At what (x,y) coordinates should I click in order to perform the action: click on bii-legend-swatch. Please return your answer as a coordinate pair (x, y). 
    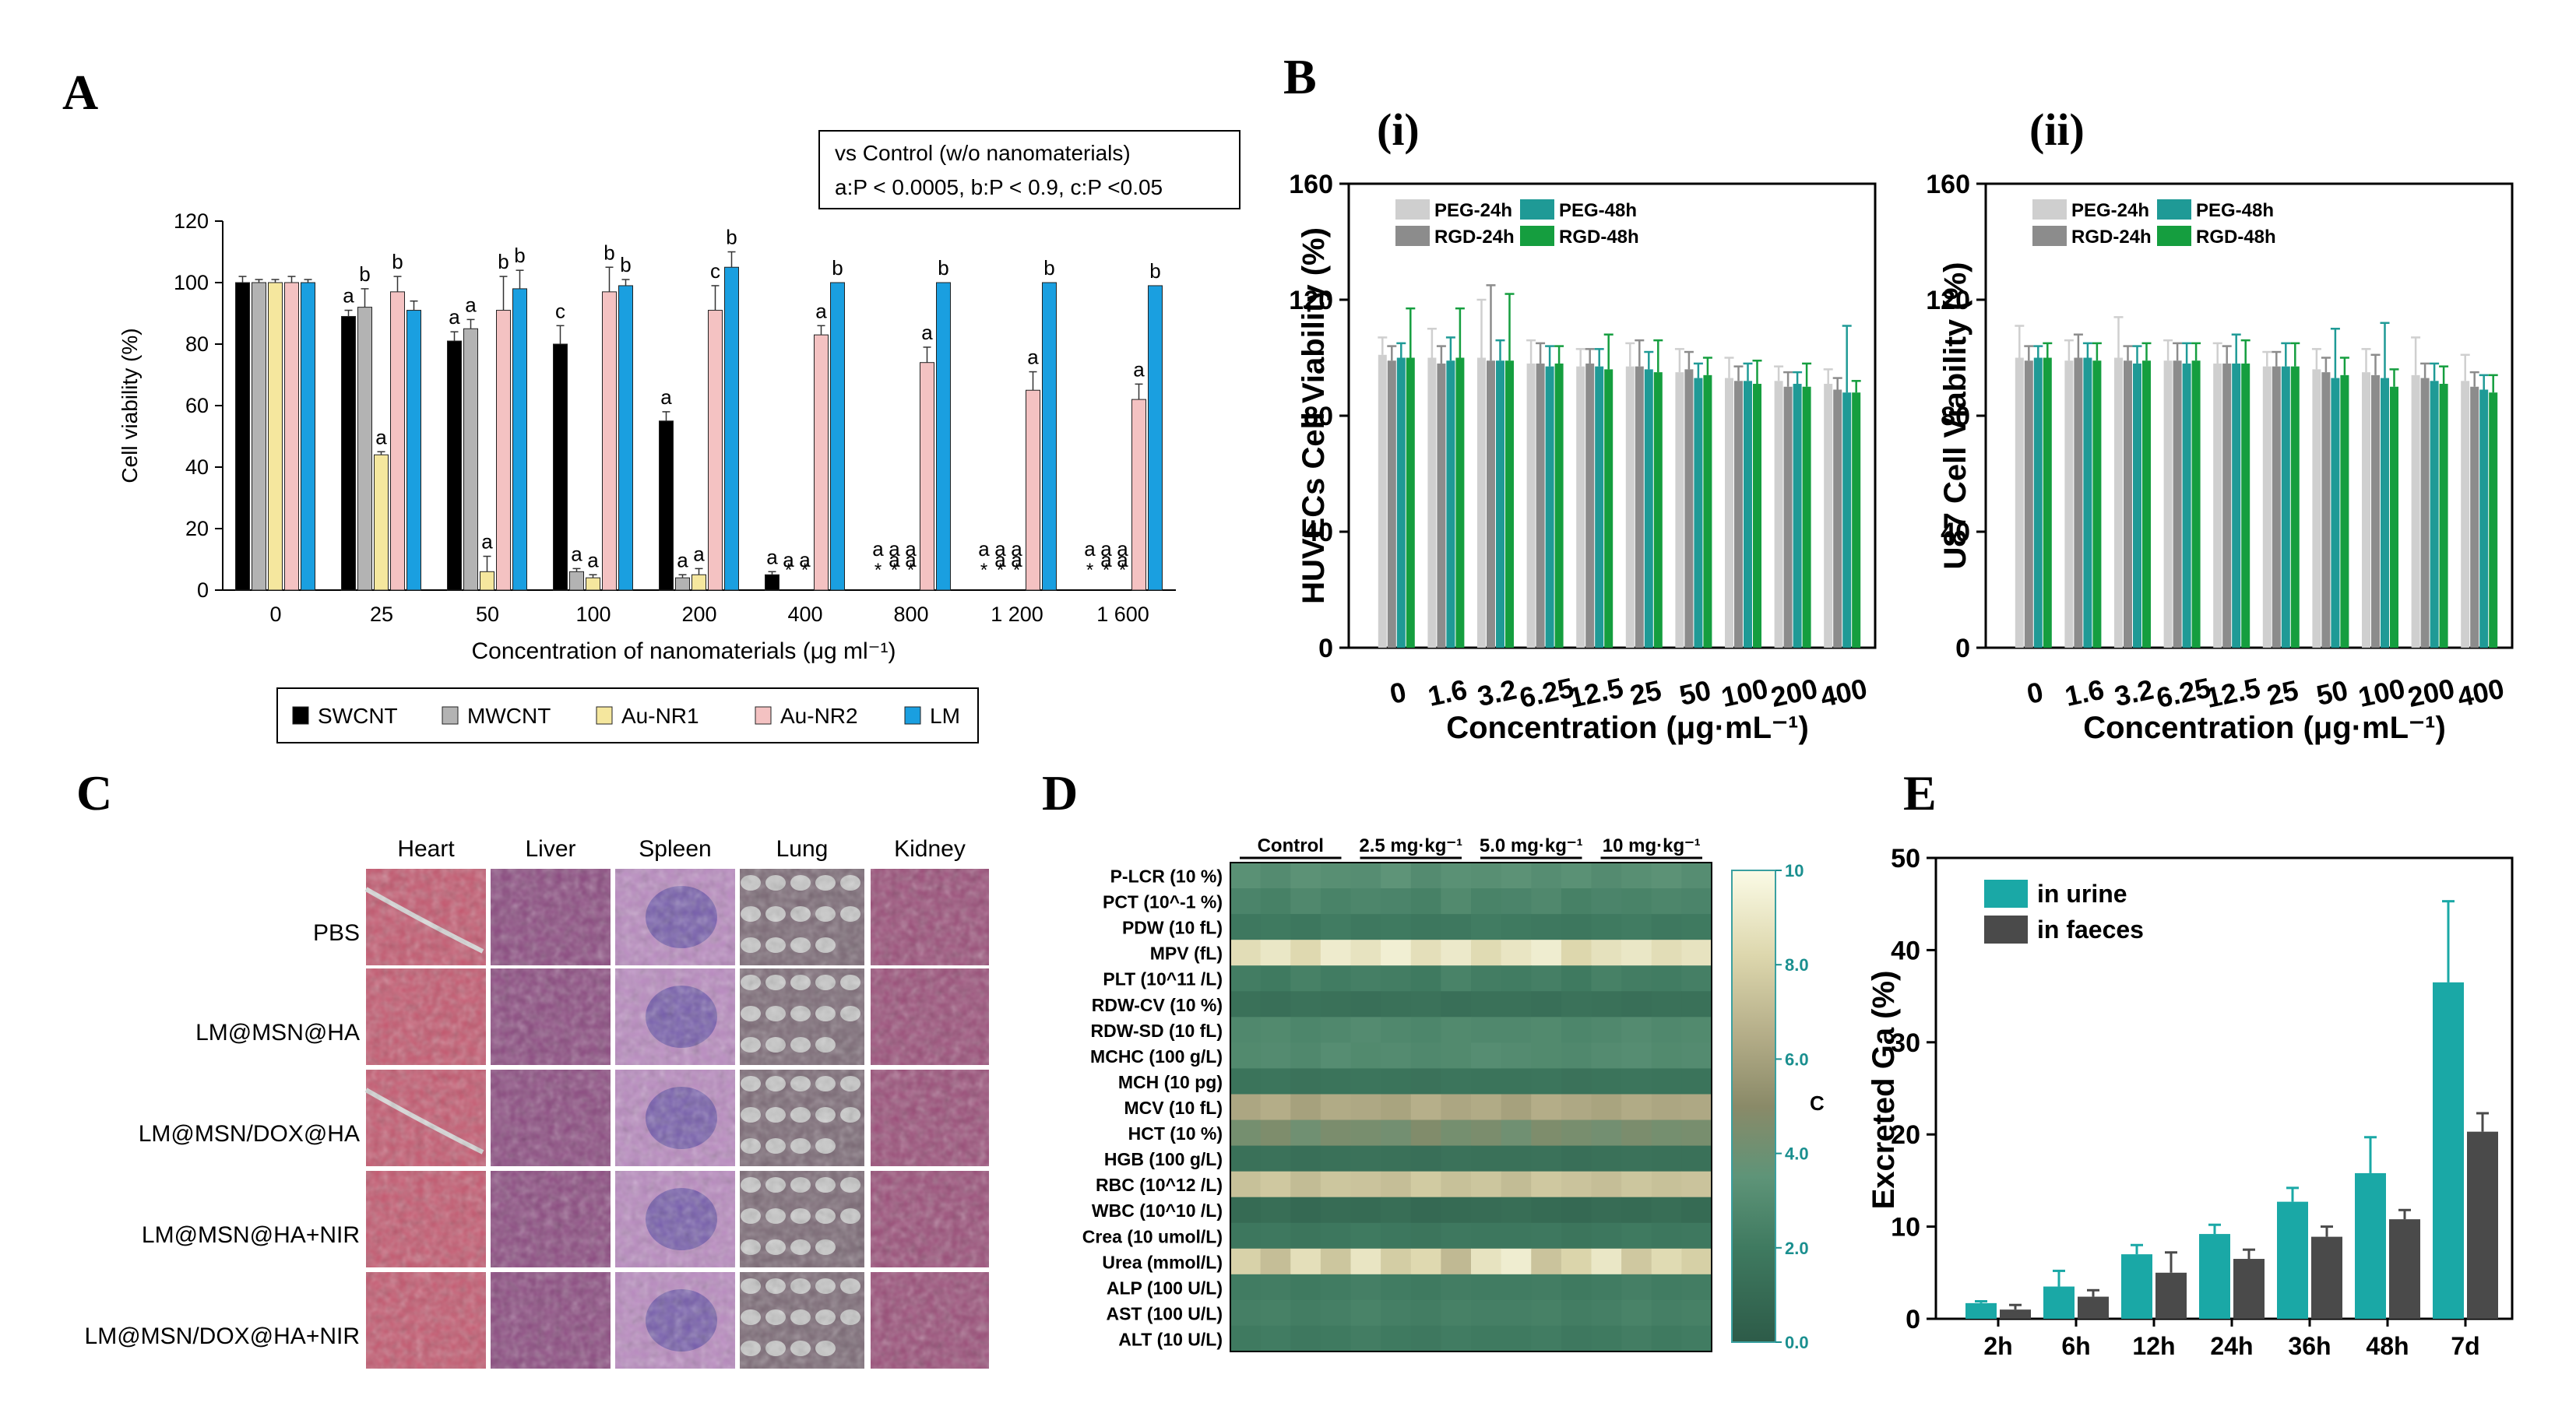
    Looking at the image, I should click on (2174, 209).